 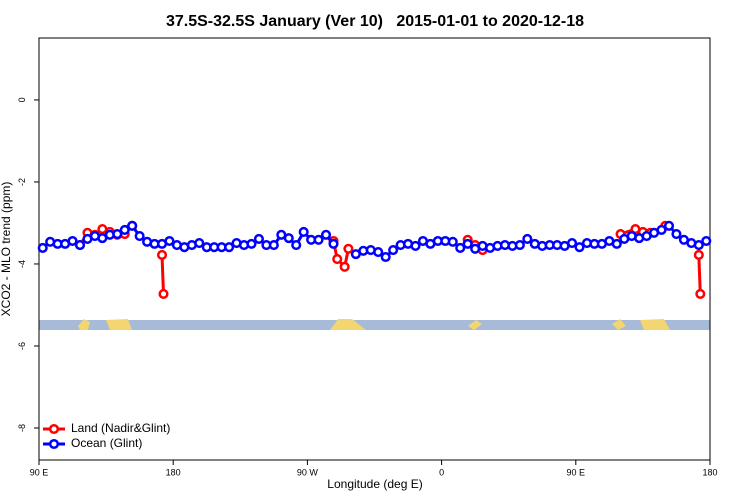 I want to click on legend: Land (Nadir&Glint)Ocean (Glint), so click(x=106, y=435).